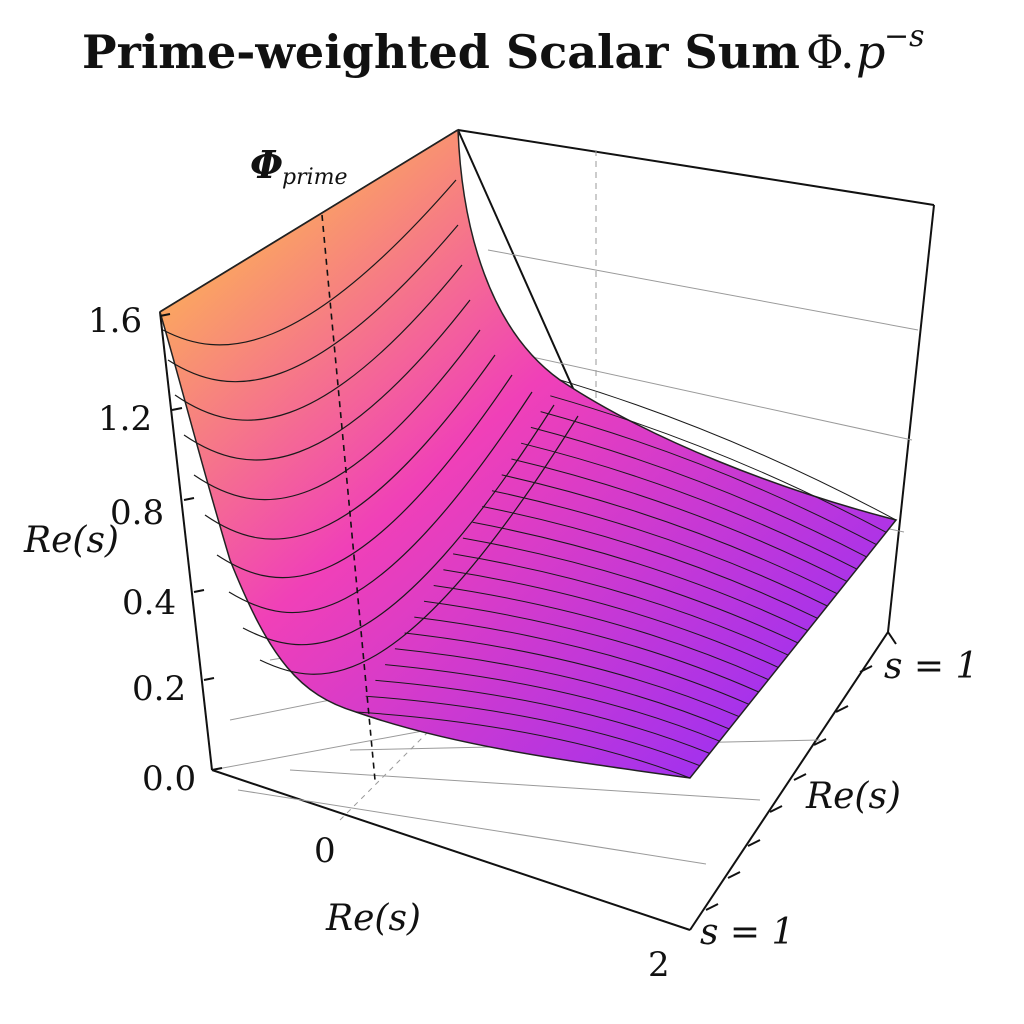  Describe the element at coordinates (125, 419) in the screenshot. I see `z-tick-label: 1.2` at that location.